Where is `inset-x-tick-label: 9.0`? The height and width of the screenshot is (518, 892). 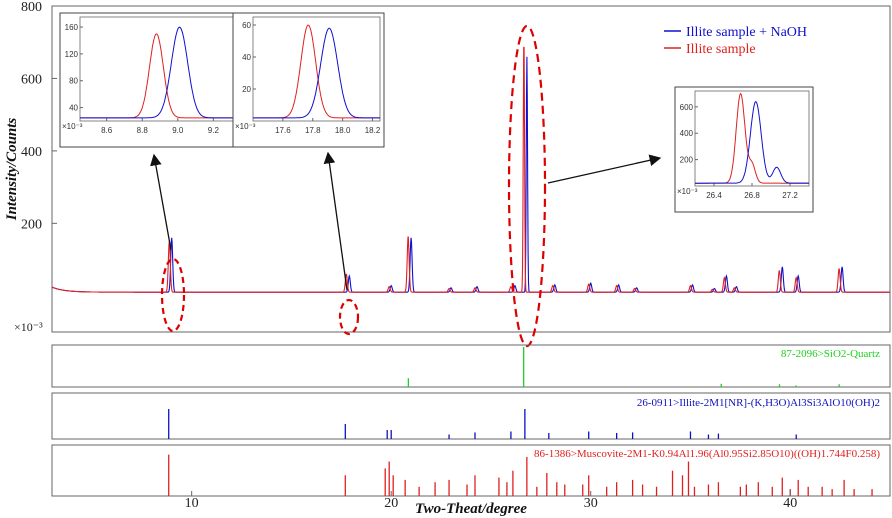 inset-x-tick-label: 9.0 is located at coordinates (178, 130).